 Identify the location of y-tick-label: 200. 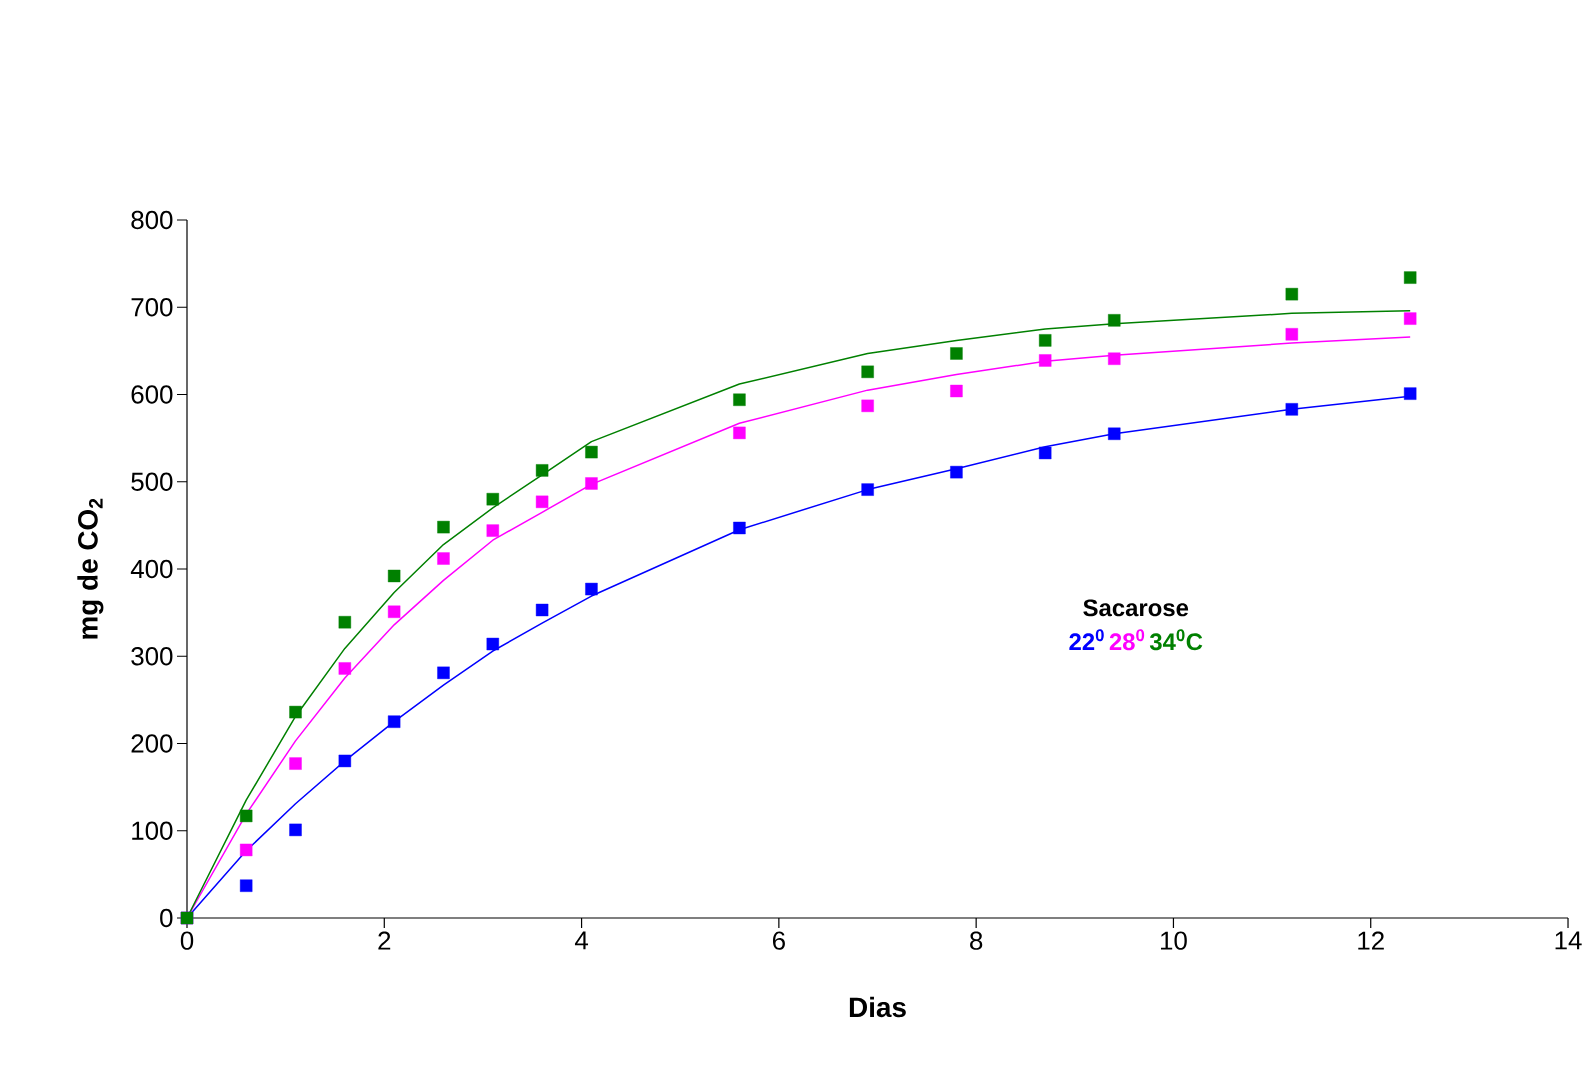
(152, 743).